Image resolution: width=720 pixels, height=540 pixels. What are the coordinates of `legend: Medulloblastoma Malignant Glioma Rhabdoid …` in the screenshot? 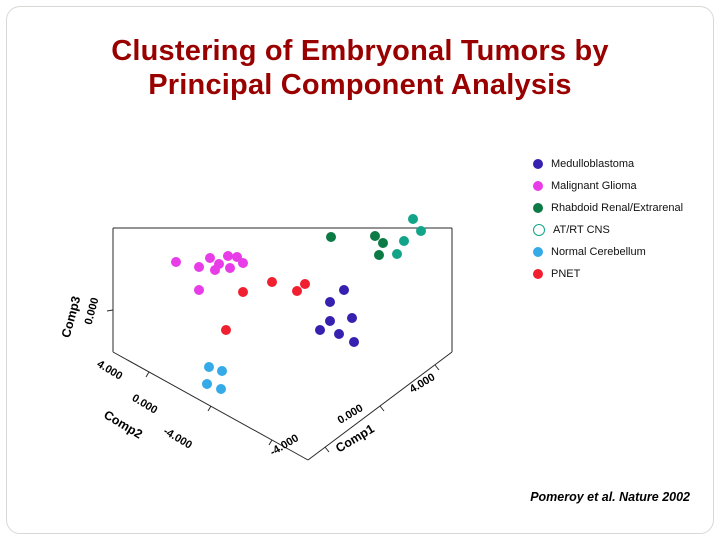 It's located at (608, 224).